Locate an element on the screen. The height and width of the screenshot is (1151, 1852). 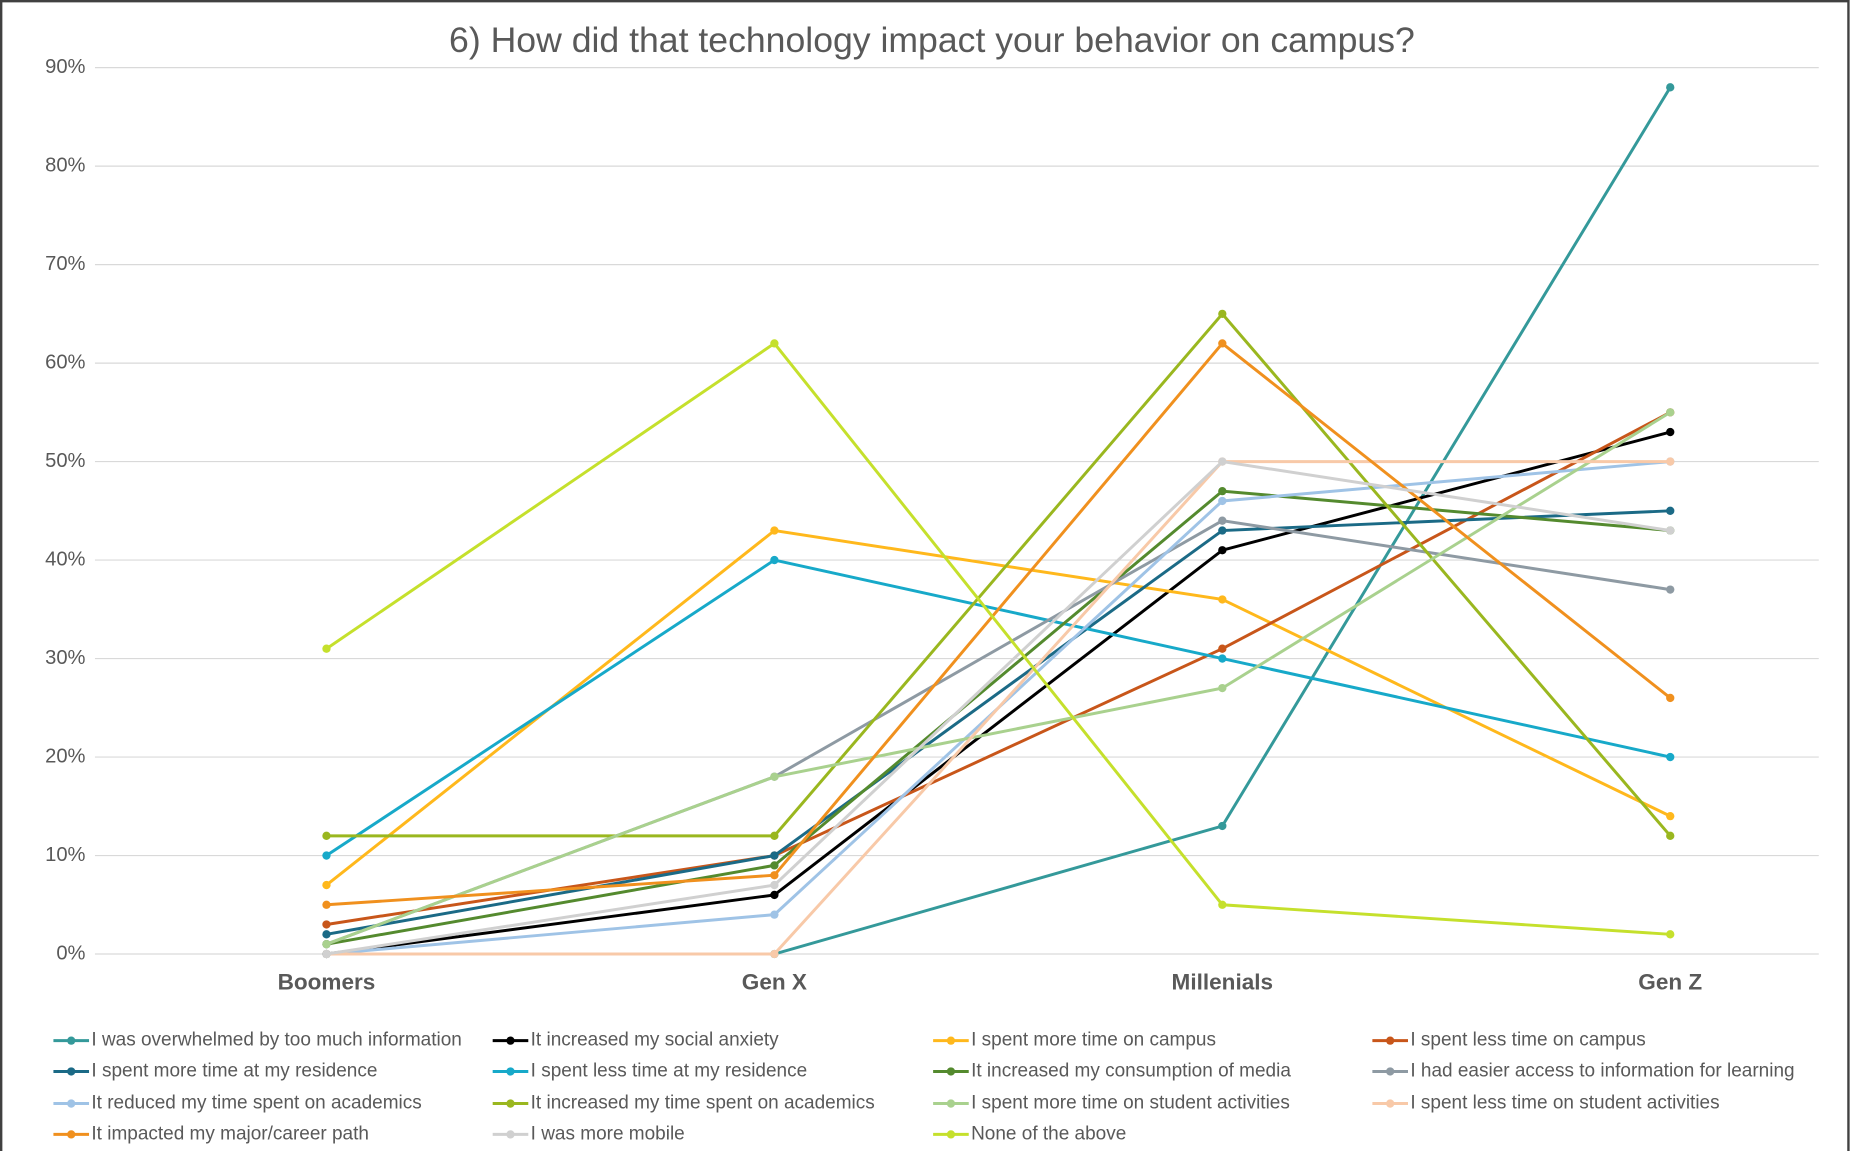
legend-label: I spent more time at my residence is located at coordinates (234, 1071).